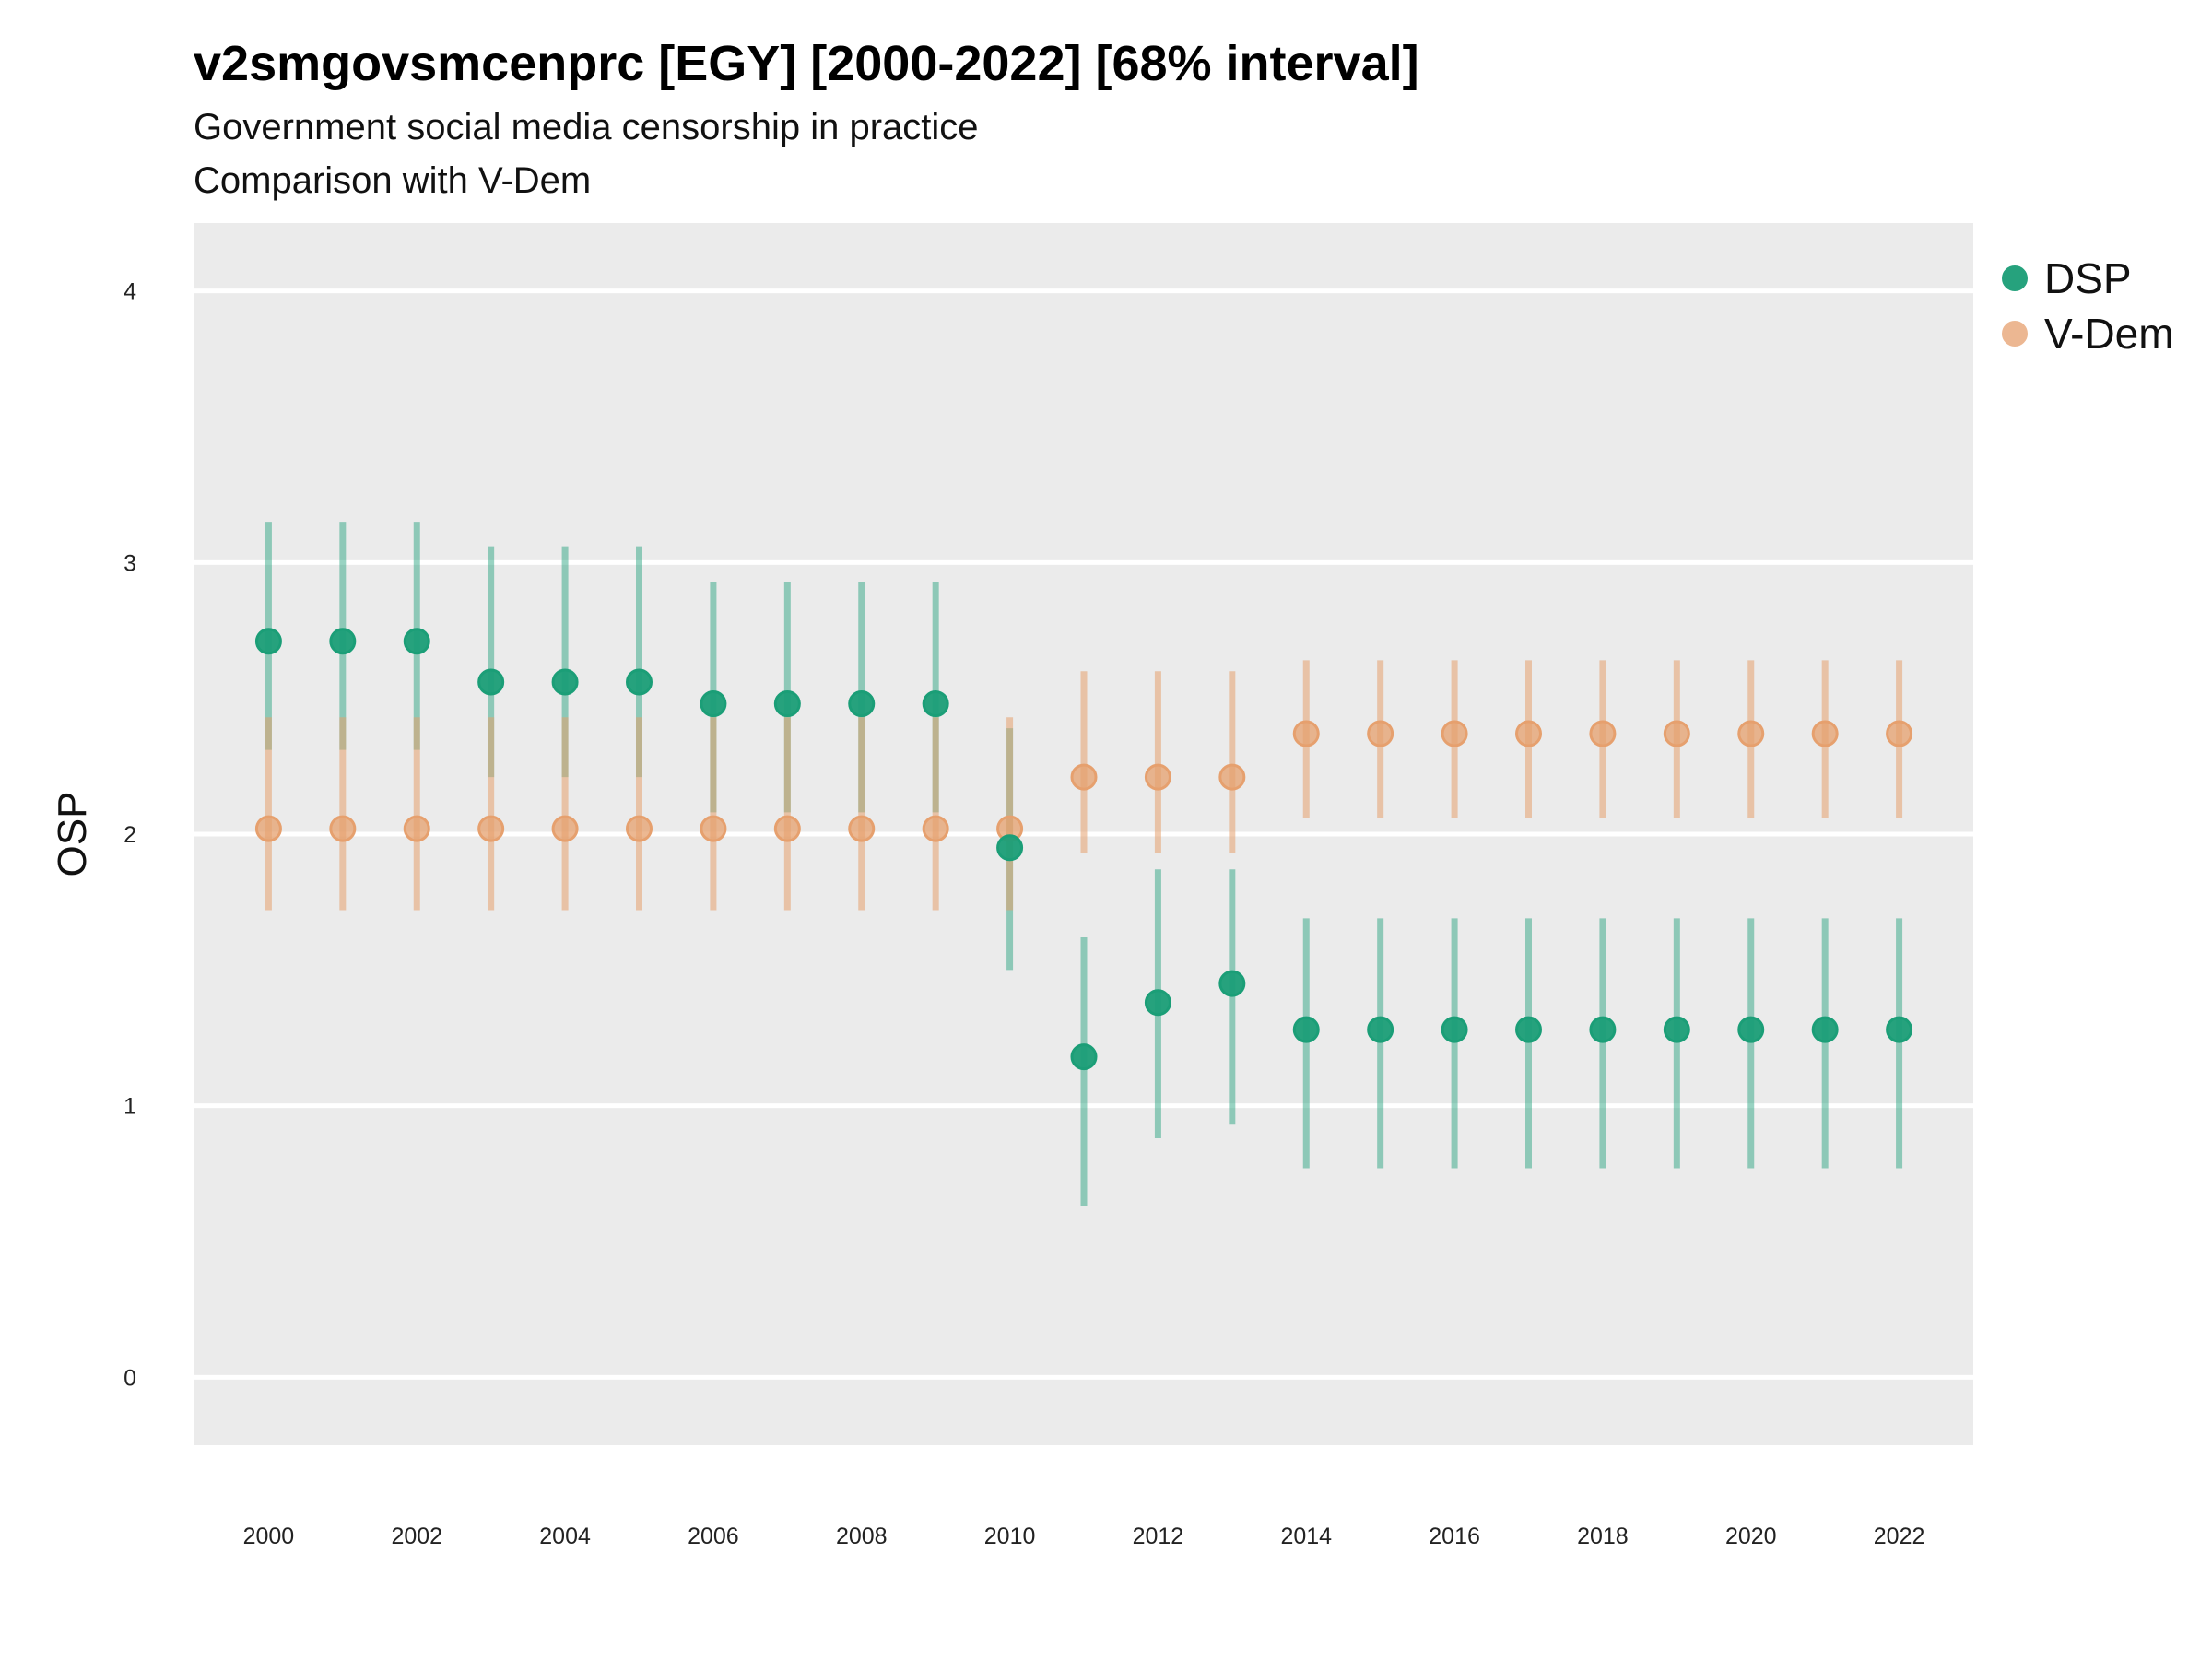  What do you see at coordinates (72, 834) in the screenshot?
I see `y-axis-label: OSP` at bounding box center [72, 834].